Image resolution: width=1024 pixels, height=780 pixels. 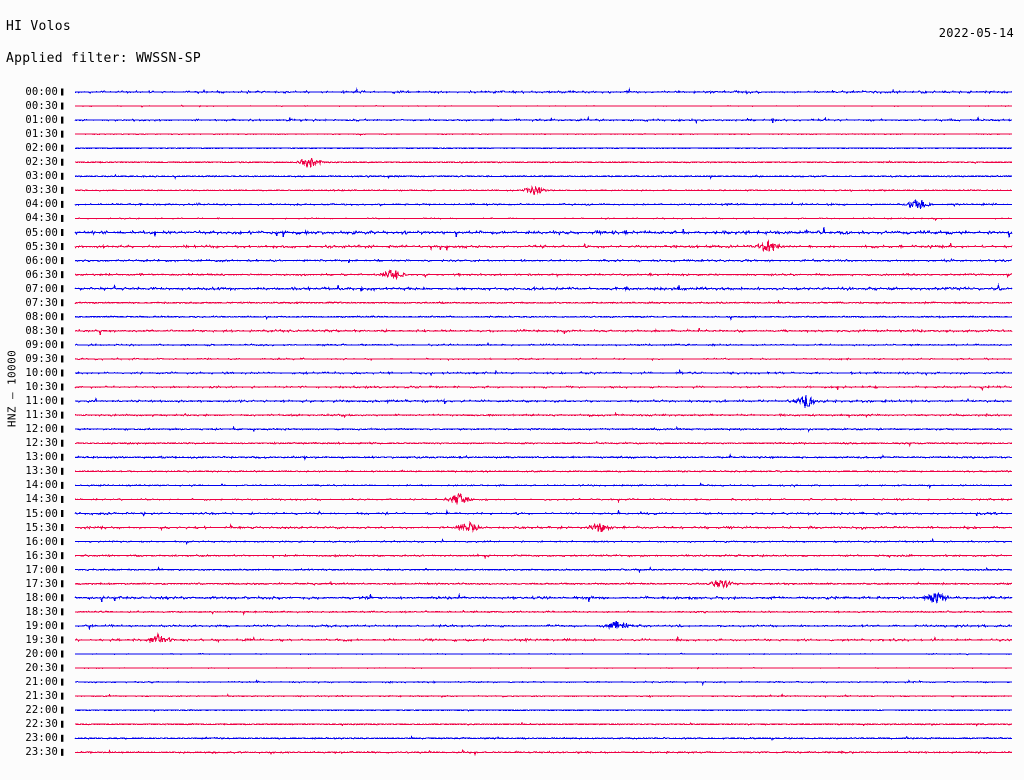 What do you see at coordinates (41, 106) in the screenshot?
I see `time-label: 00:30` at bounding box center [41, 106].